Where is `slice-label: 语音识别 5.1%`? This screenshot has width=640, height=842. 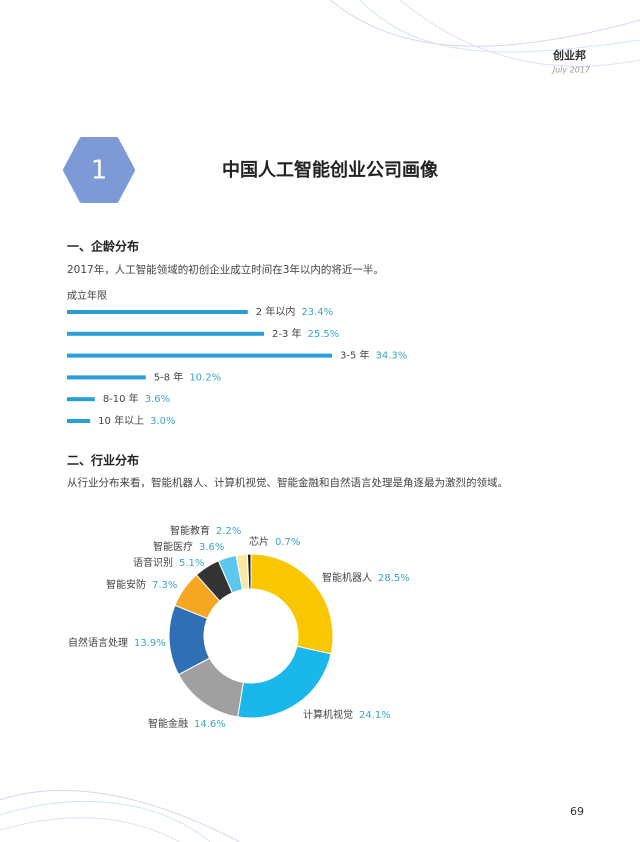
slice-label: 语音识别 5.1% is located at coordinates (168, 562).